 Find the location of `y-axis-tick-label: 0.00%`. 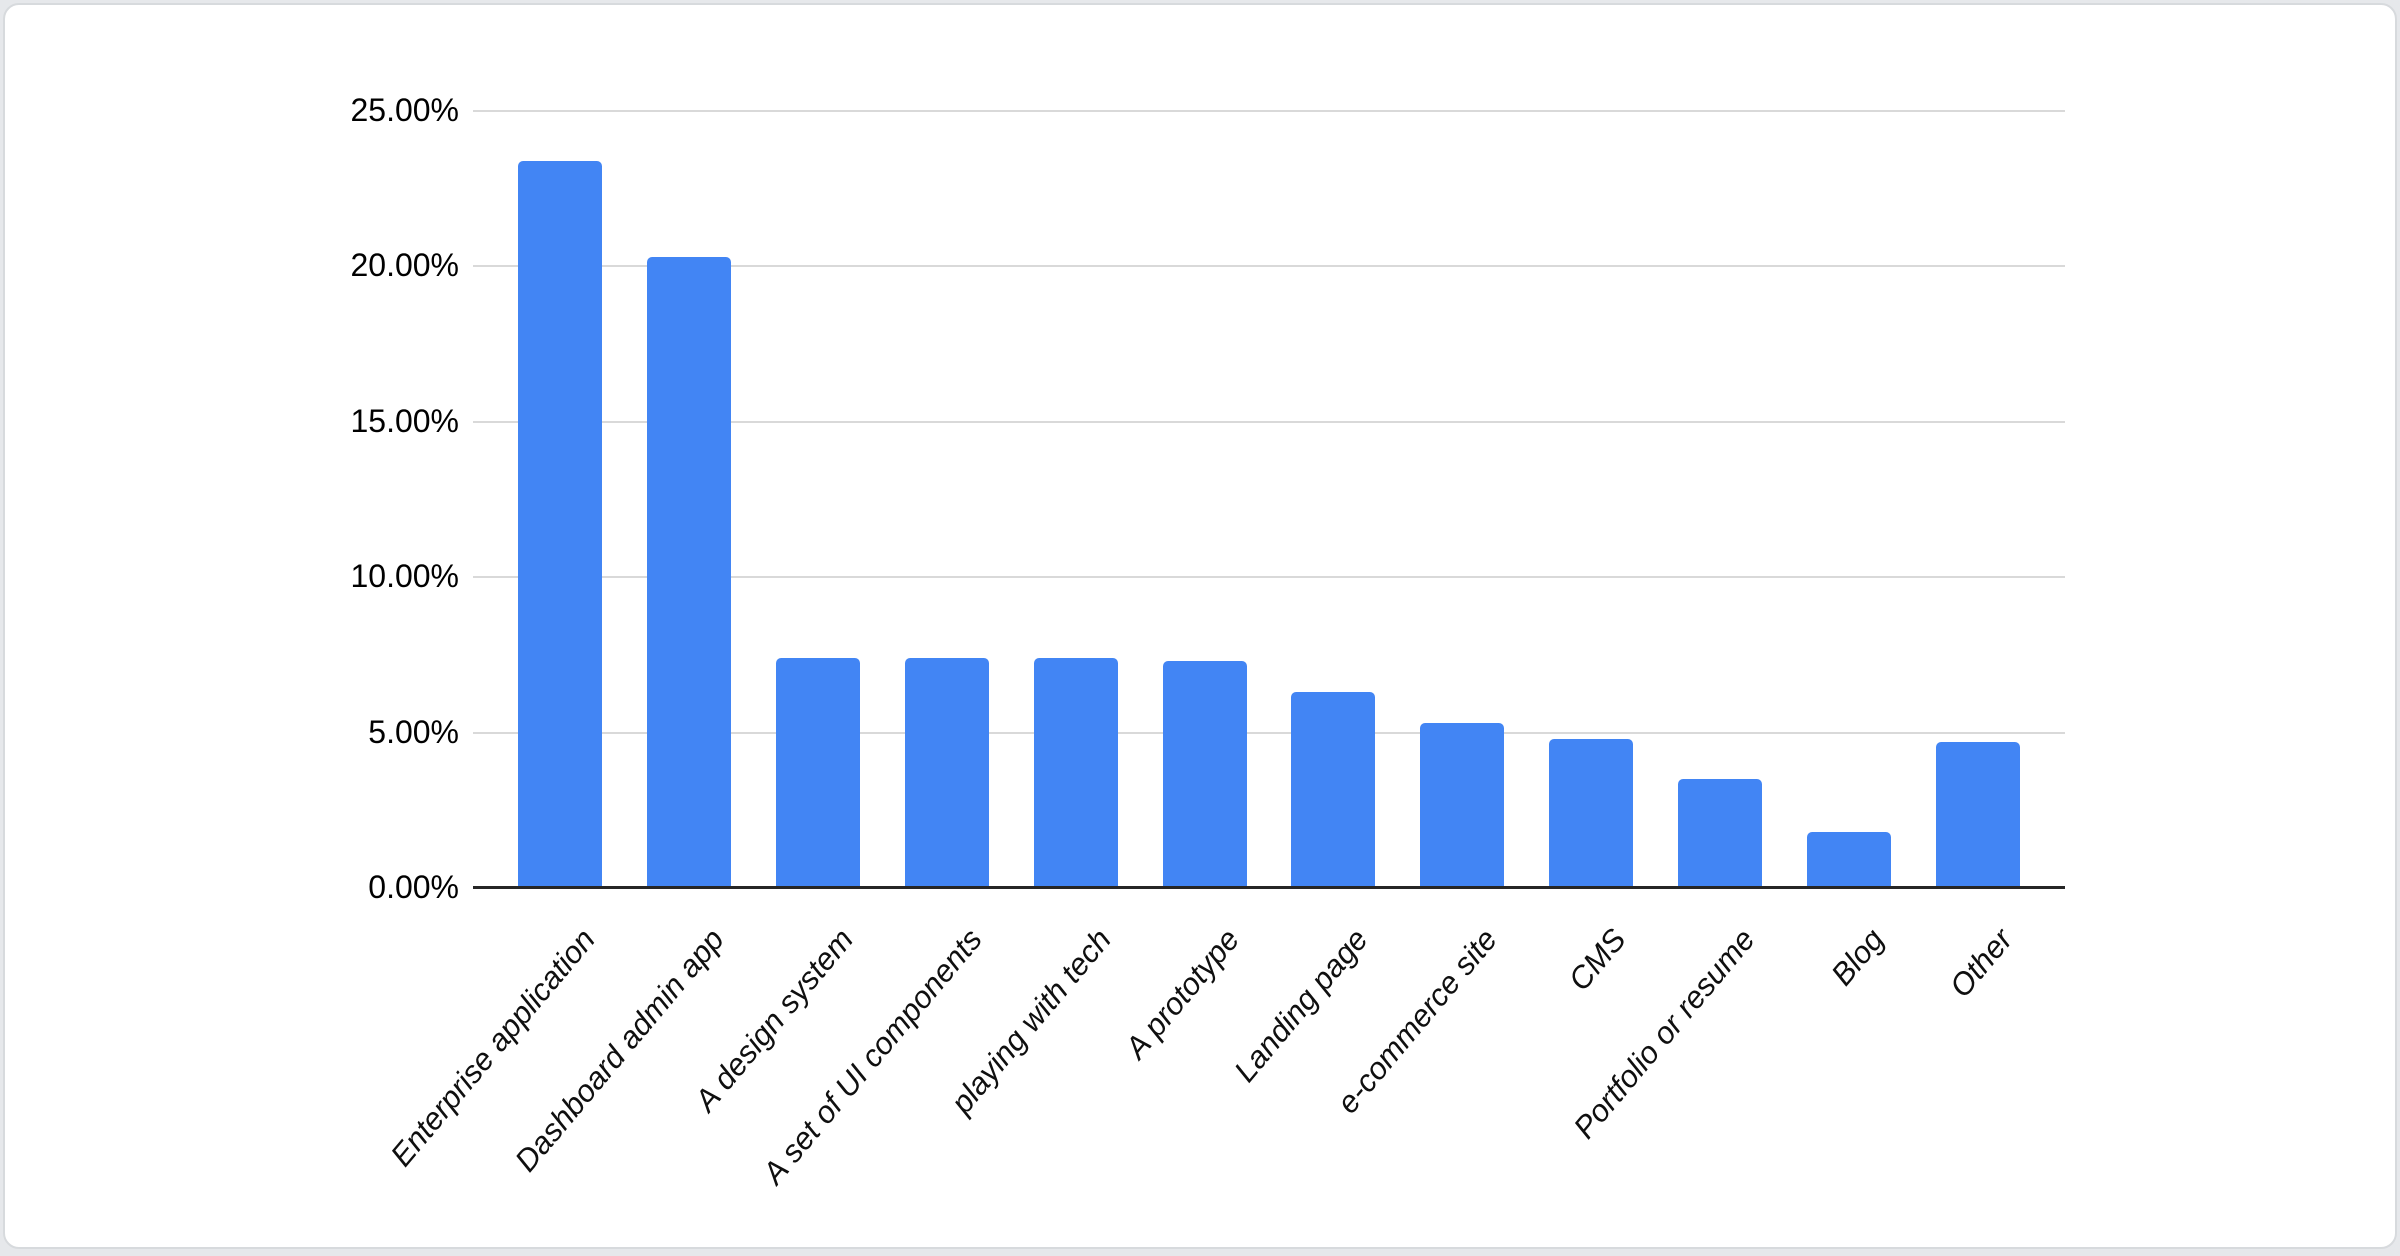

y-axis-tick-label: 0.00% is located at coordinates (413, 886).